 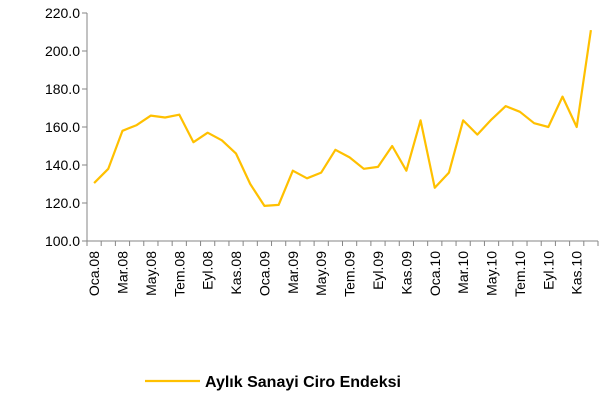 I want to click on y-tick-label: 220.0, so click(x=62, y=13).